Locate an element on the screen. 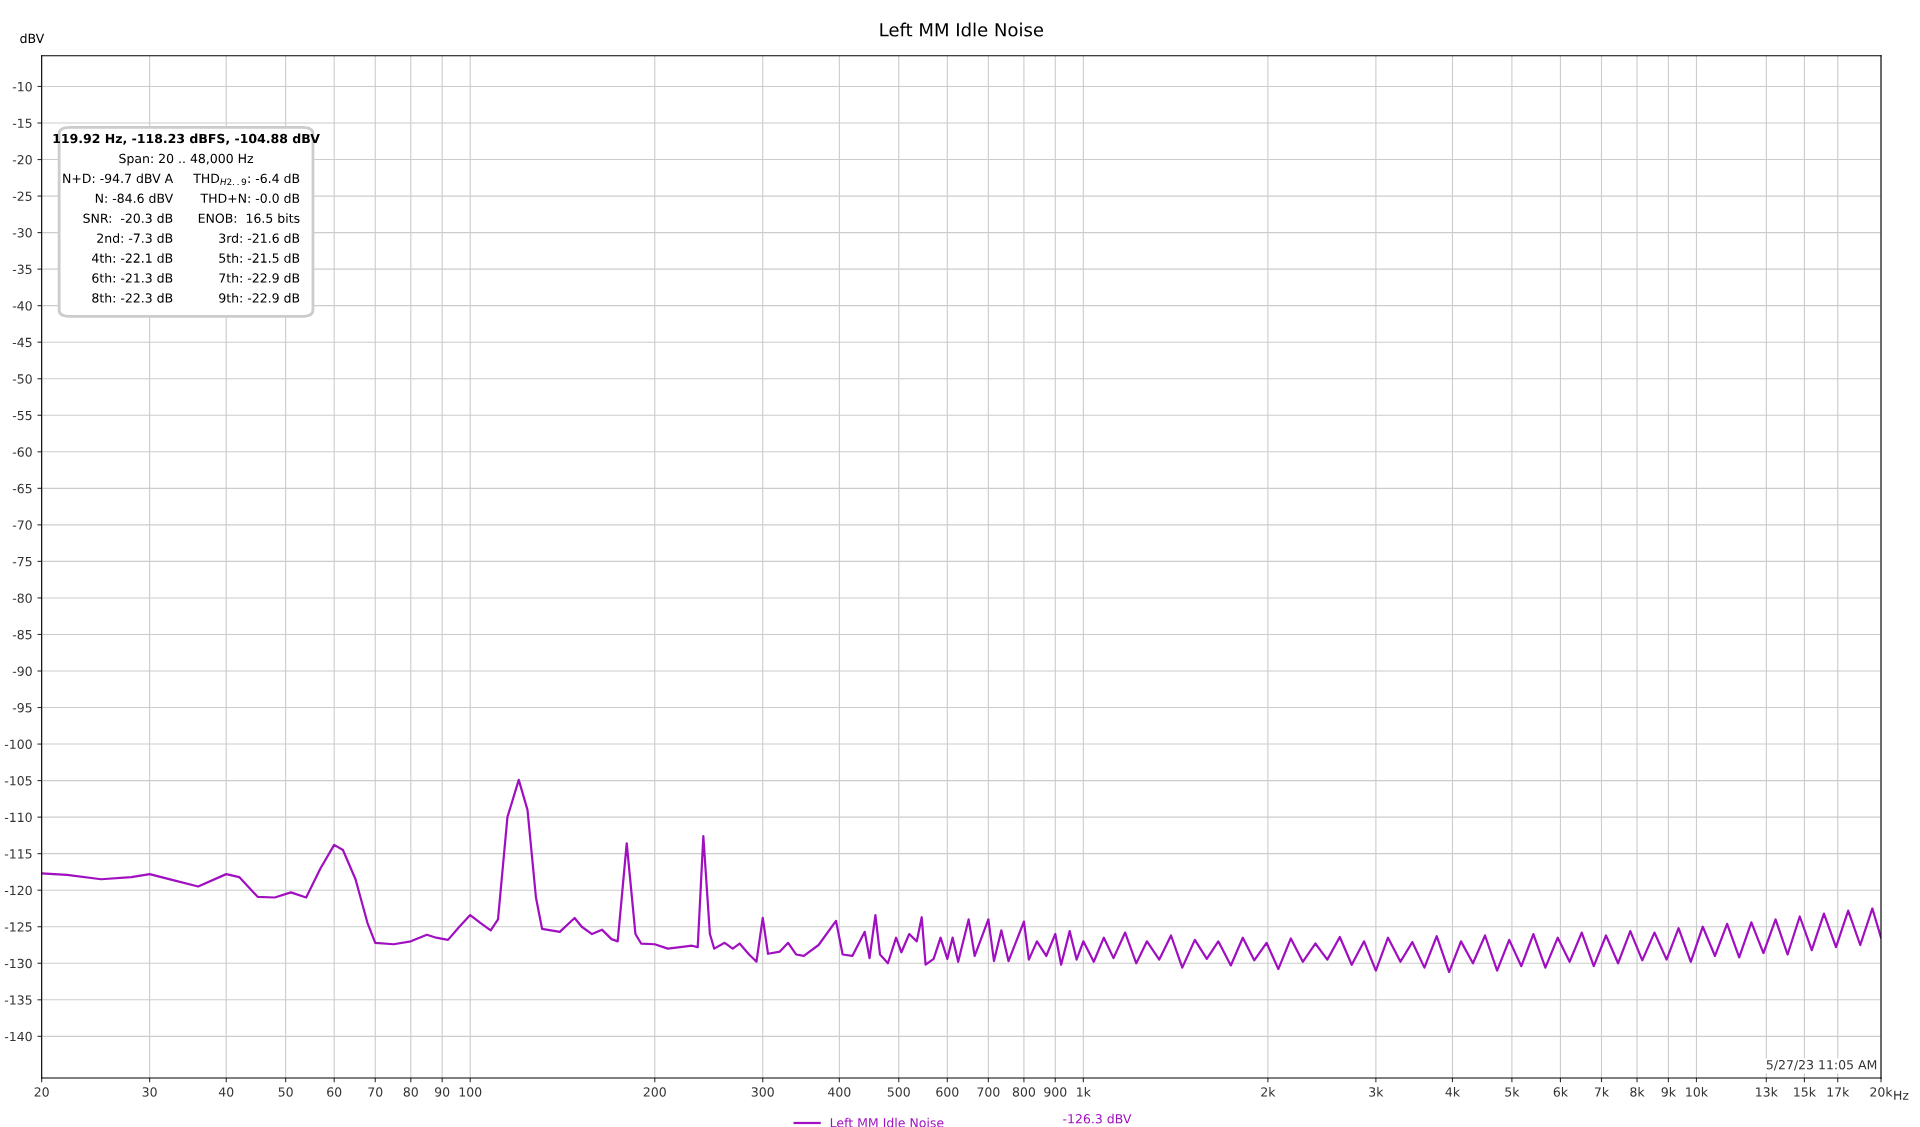  x-tick-label: 6k is located at coordinates (1560, 1092).